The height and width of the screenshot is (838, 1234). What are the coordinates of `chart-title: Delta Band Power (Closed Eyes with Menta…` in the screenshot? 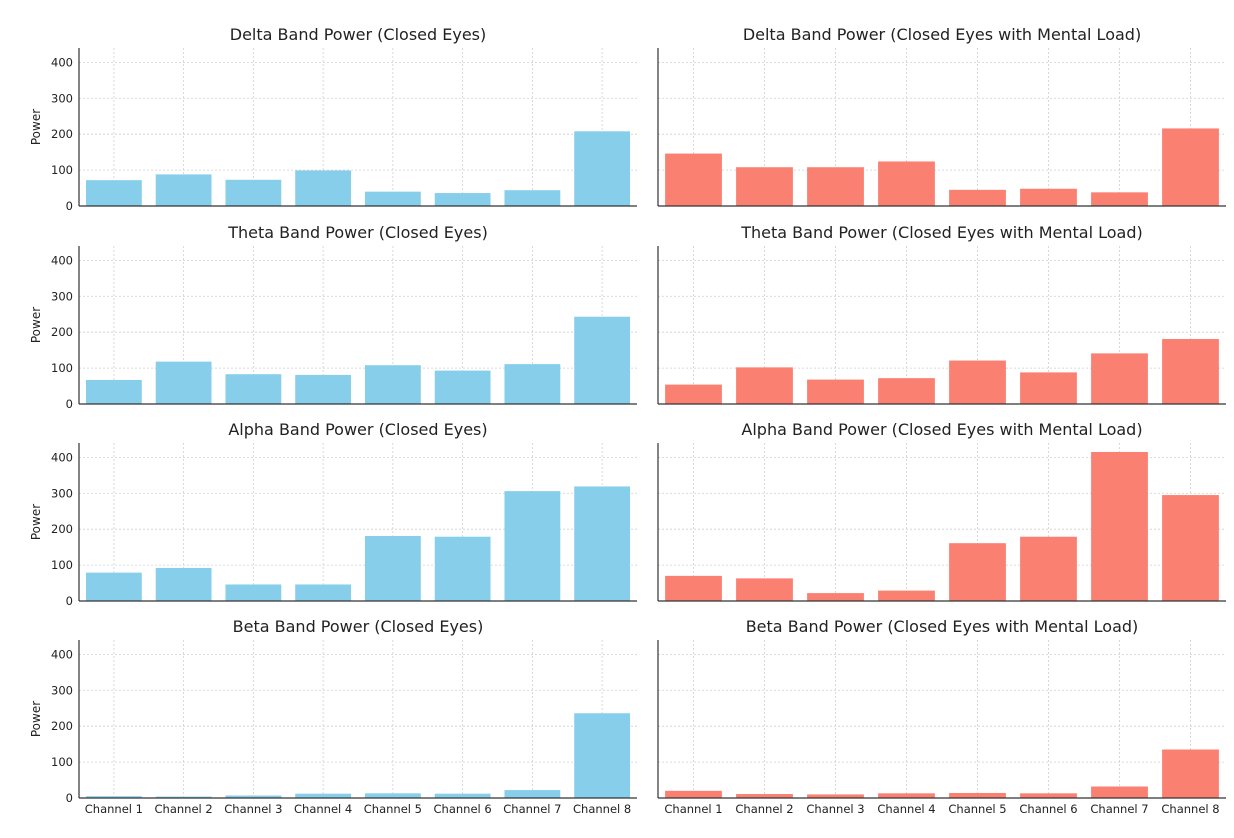 It's located at (942, 34).